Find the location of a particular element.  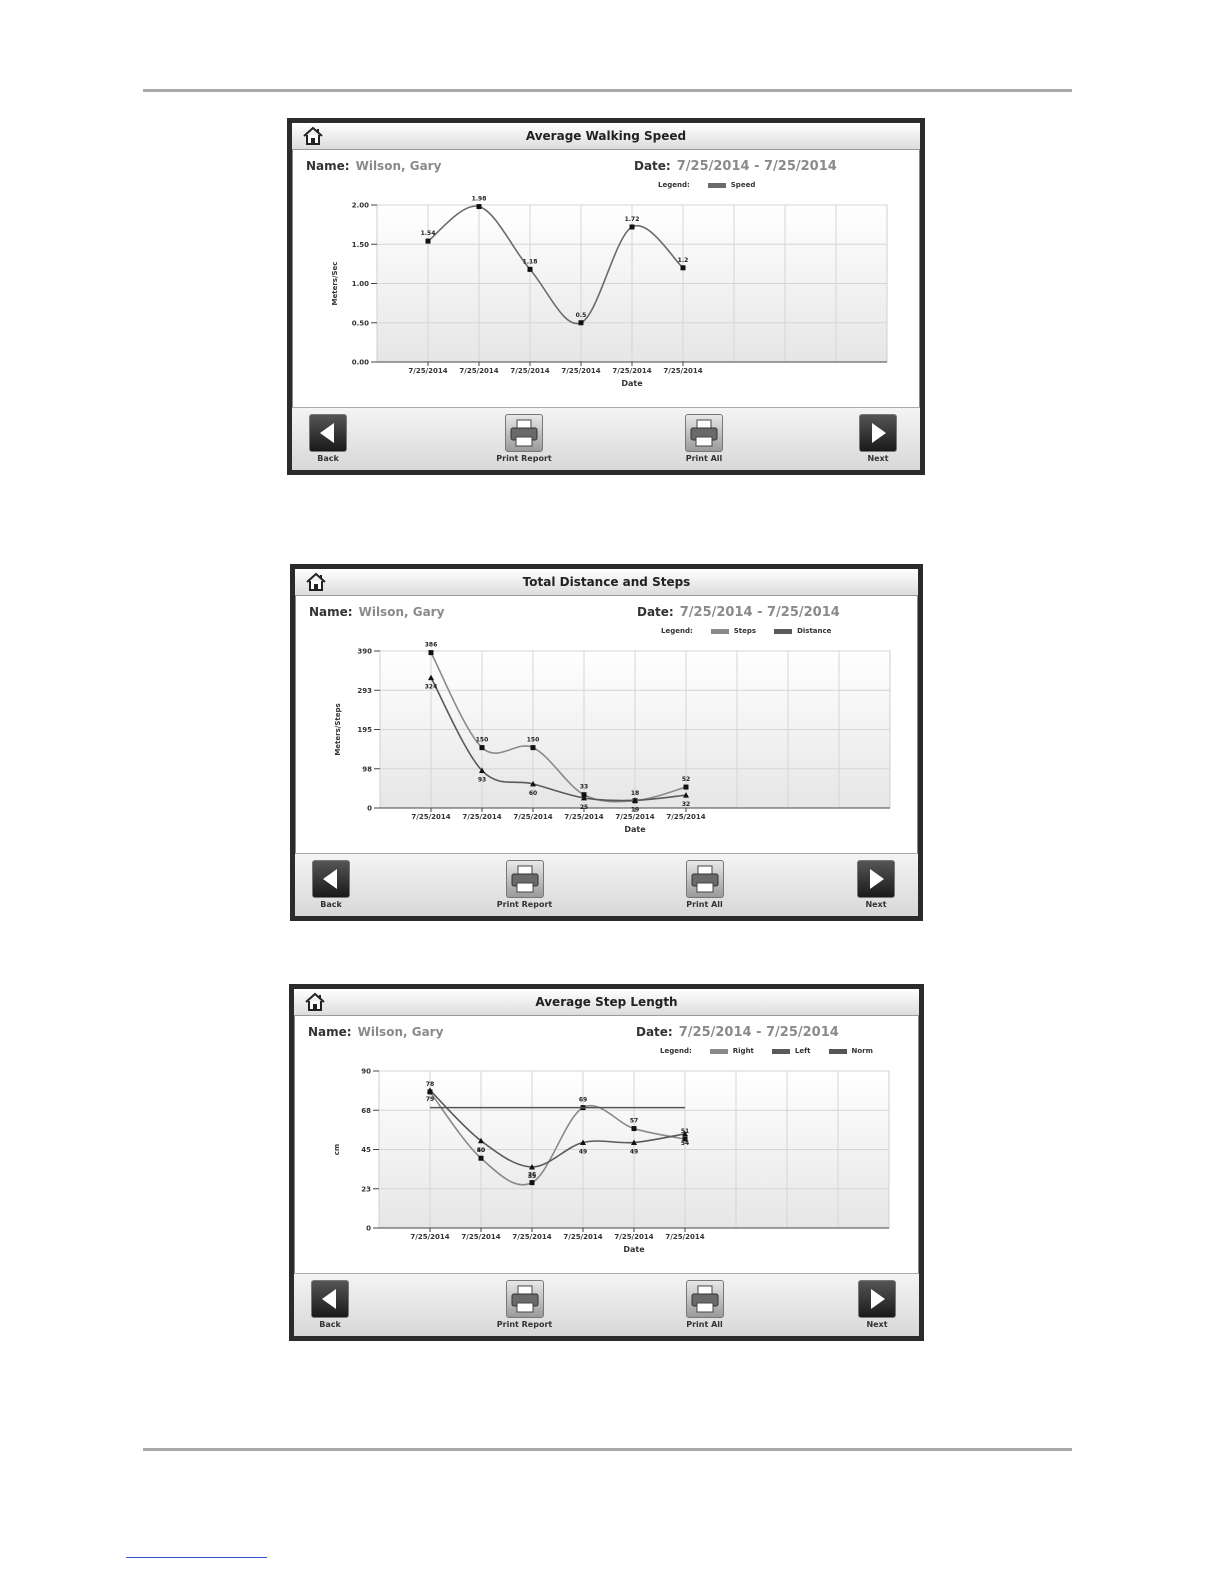

legend-item-label: Left is located at coordinates (802, 1051).